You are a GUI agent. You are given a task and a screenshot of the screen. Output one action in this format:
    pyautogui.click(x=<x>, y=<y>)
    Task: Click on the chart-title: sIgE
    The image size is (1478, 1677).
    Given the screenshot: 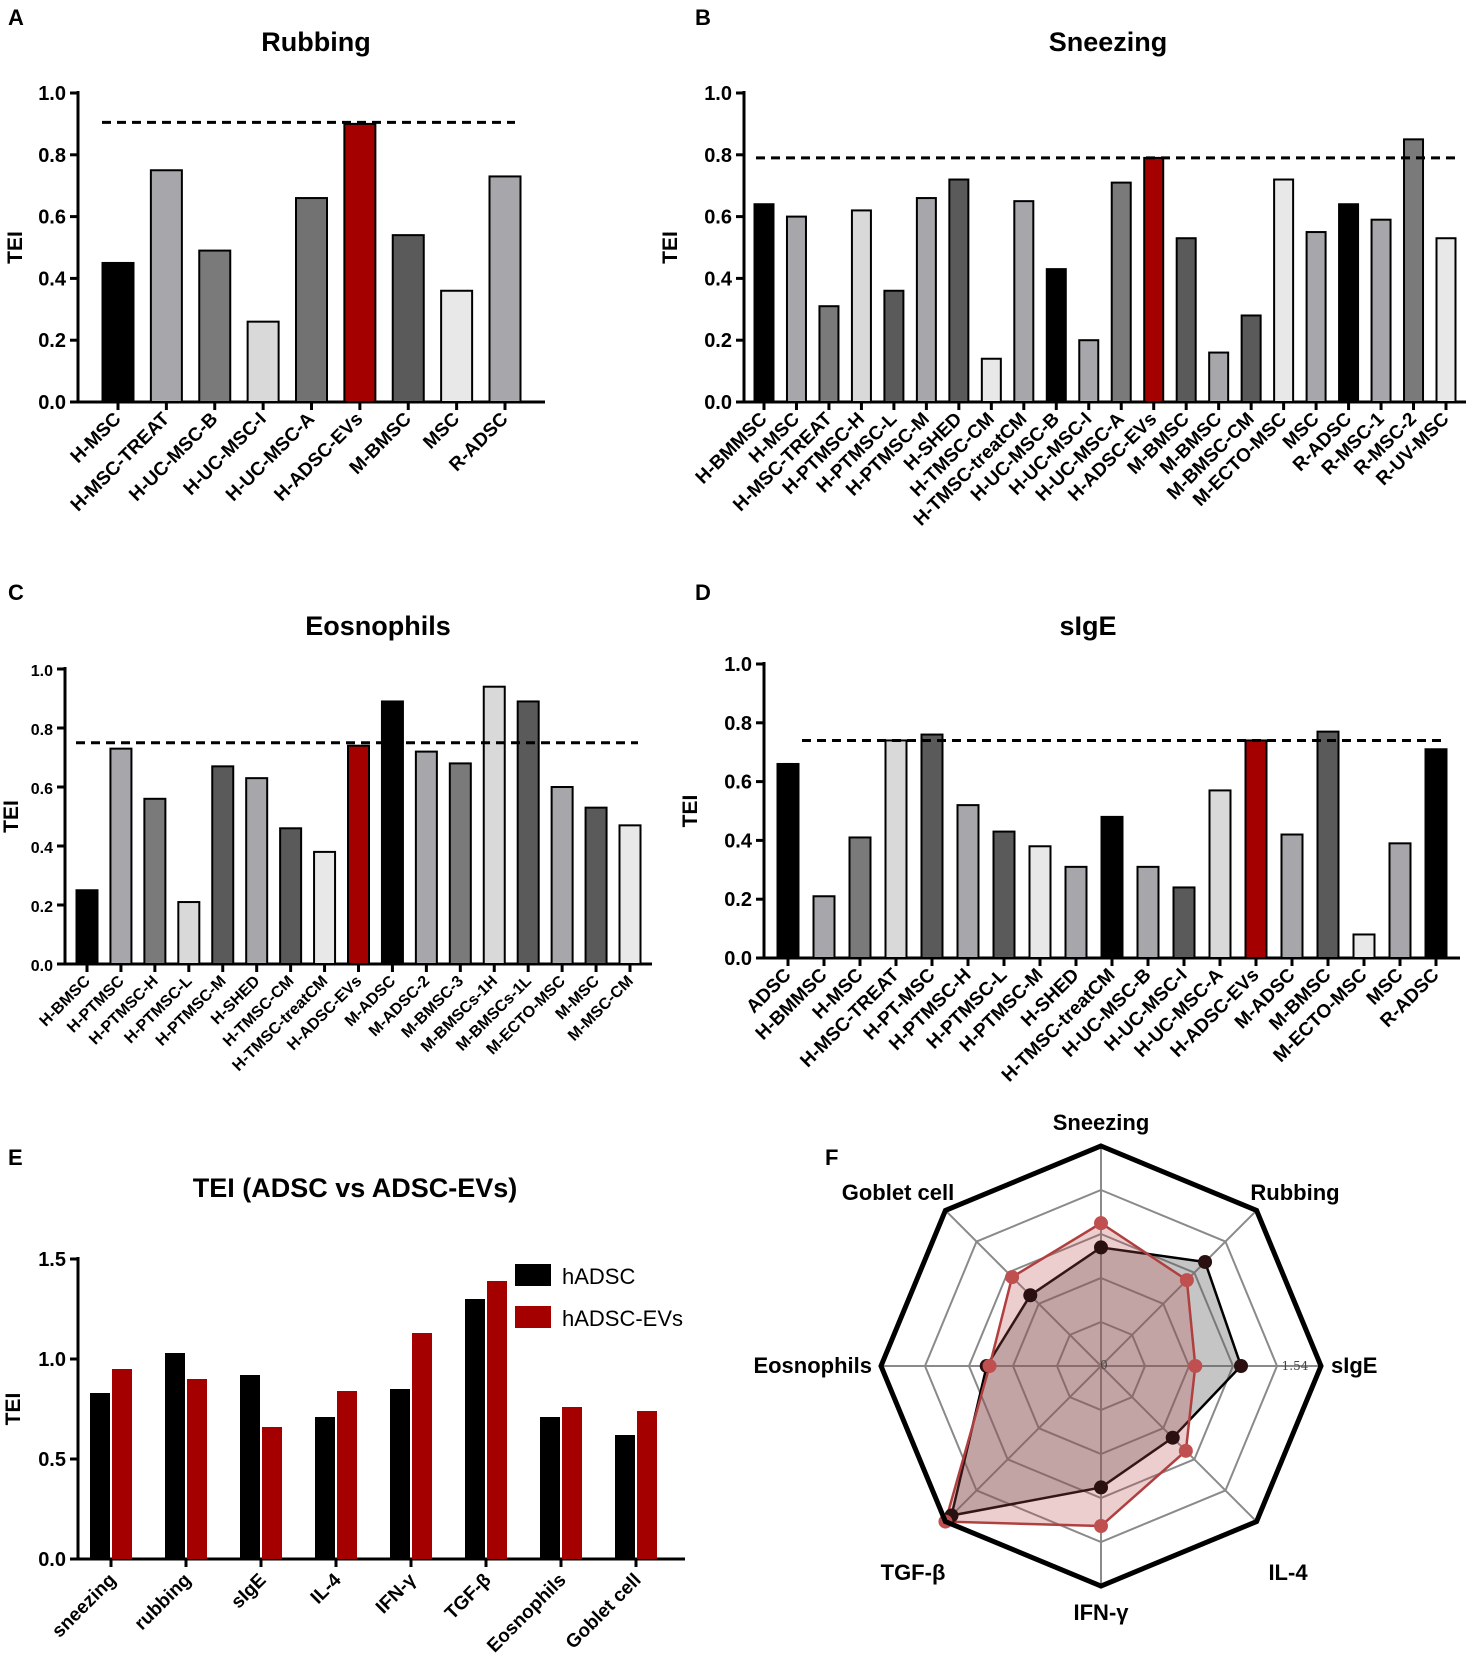 What is the action you would take?
    pyautogui.click(x=1087, y=626)
    